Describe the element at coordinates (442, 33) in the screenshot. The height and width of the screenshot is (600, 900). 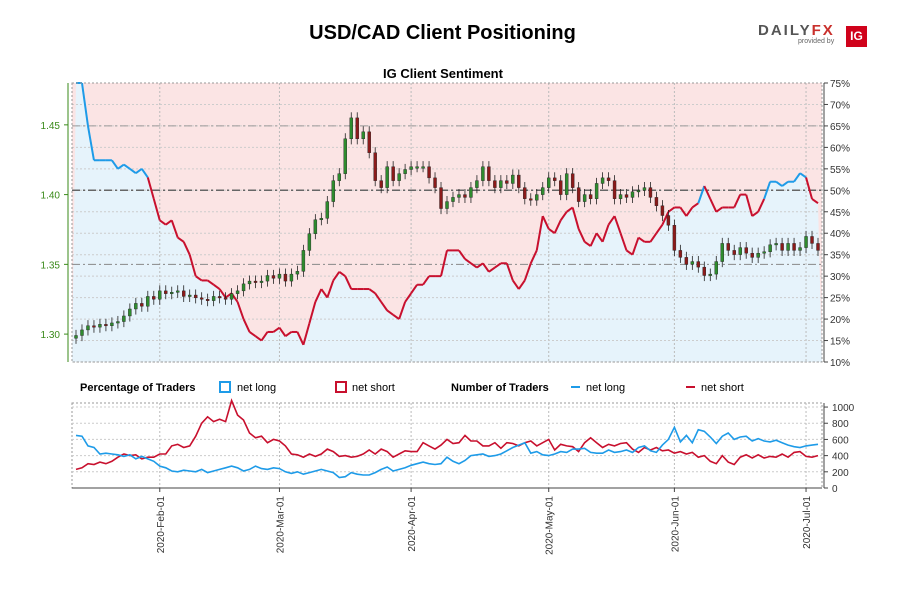
I see `page-title: USD/CAD Client Positioning` at that location.